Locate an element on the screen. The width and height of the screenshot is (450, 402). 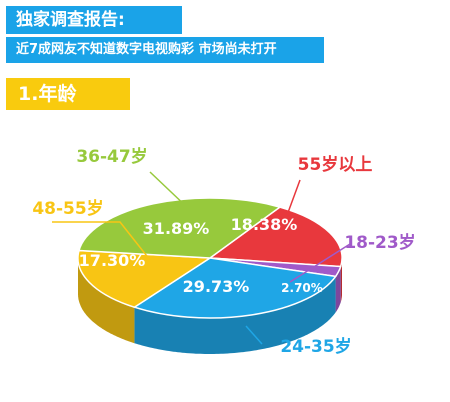
report-subtitle-banner: 近7成网友不知道数字电视购彩 市场尚未打开 is located at coordinates (165, 50).